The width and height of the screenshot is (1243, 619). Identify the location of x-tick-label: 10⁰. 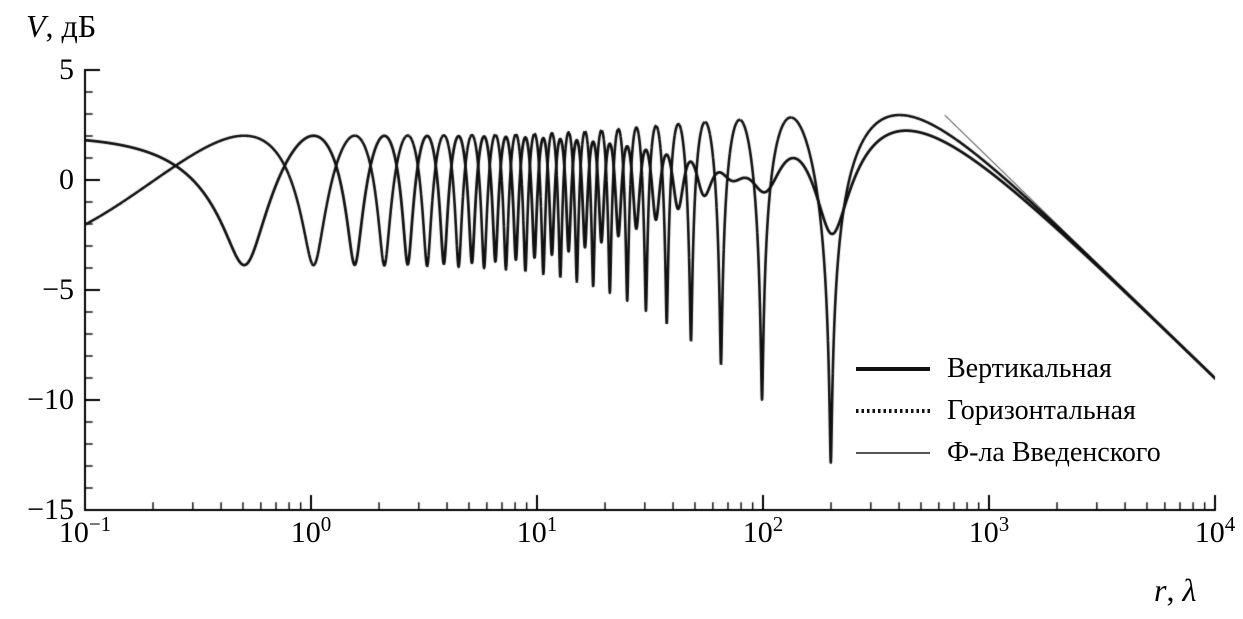
(311, 530).